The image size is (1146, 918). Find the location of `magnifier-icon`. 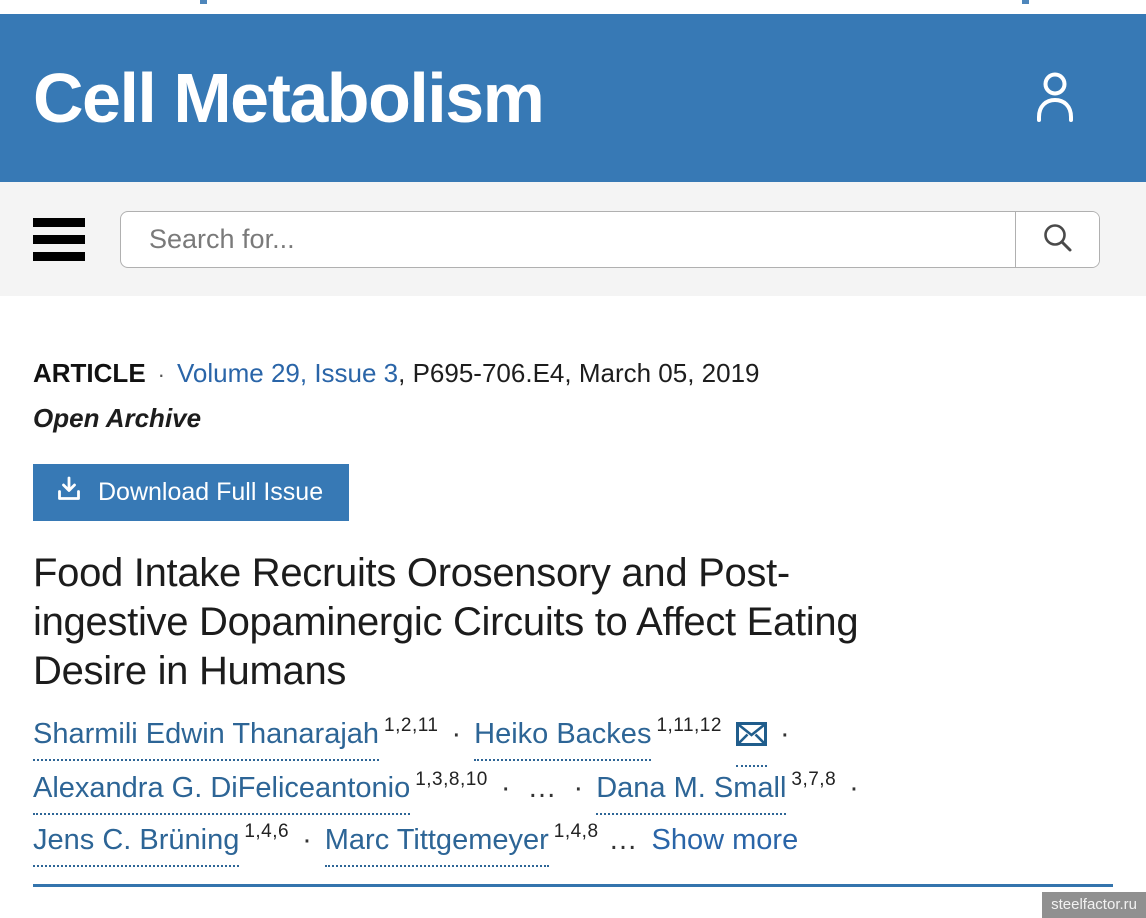

magnifier-icon is located at coordinates (1058, 239).